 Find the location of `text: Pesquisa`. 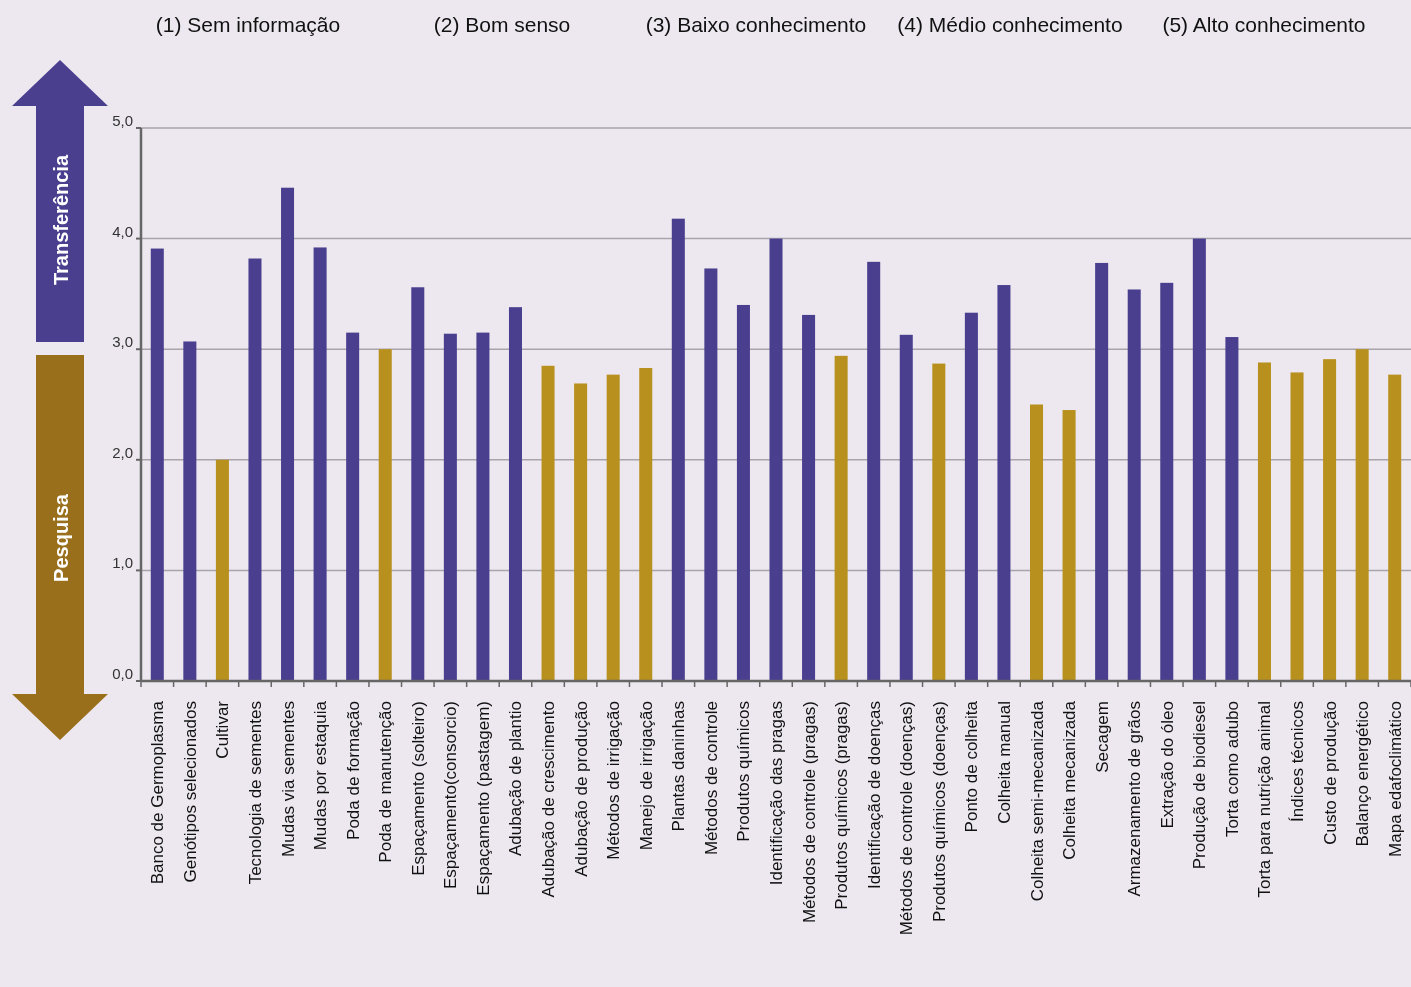

text: Pesquisa is located at coordinates (61, 537).